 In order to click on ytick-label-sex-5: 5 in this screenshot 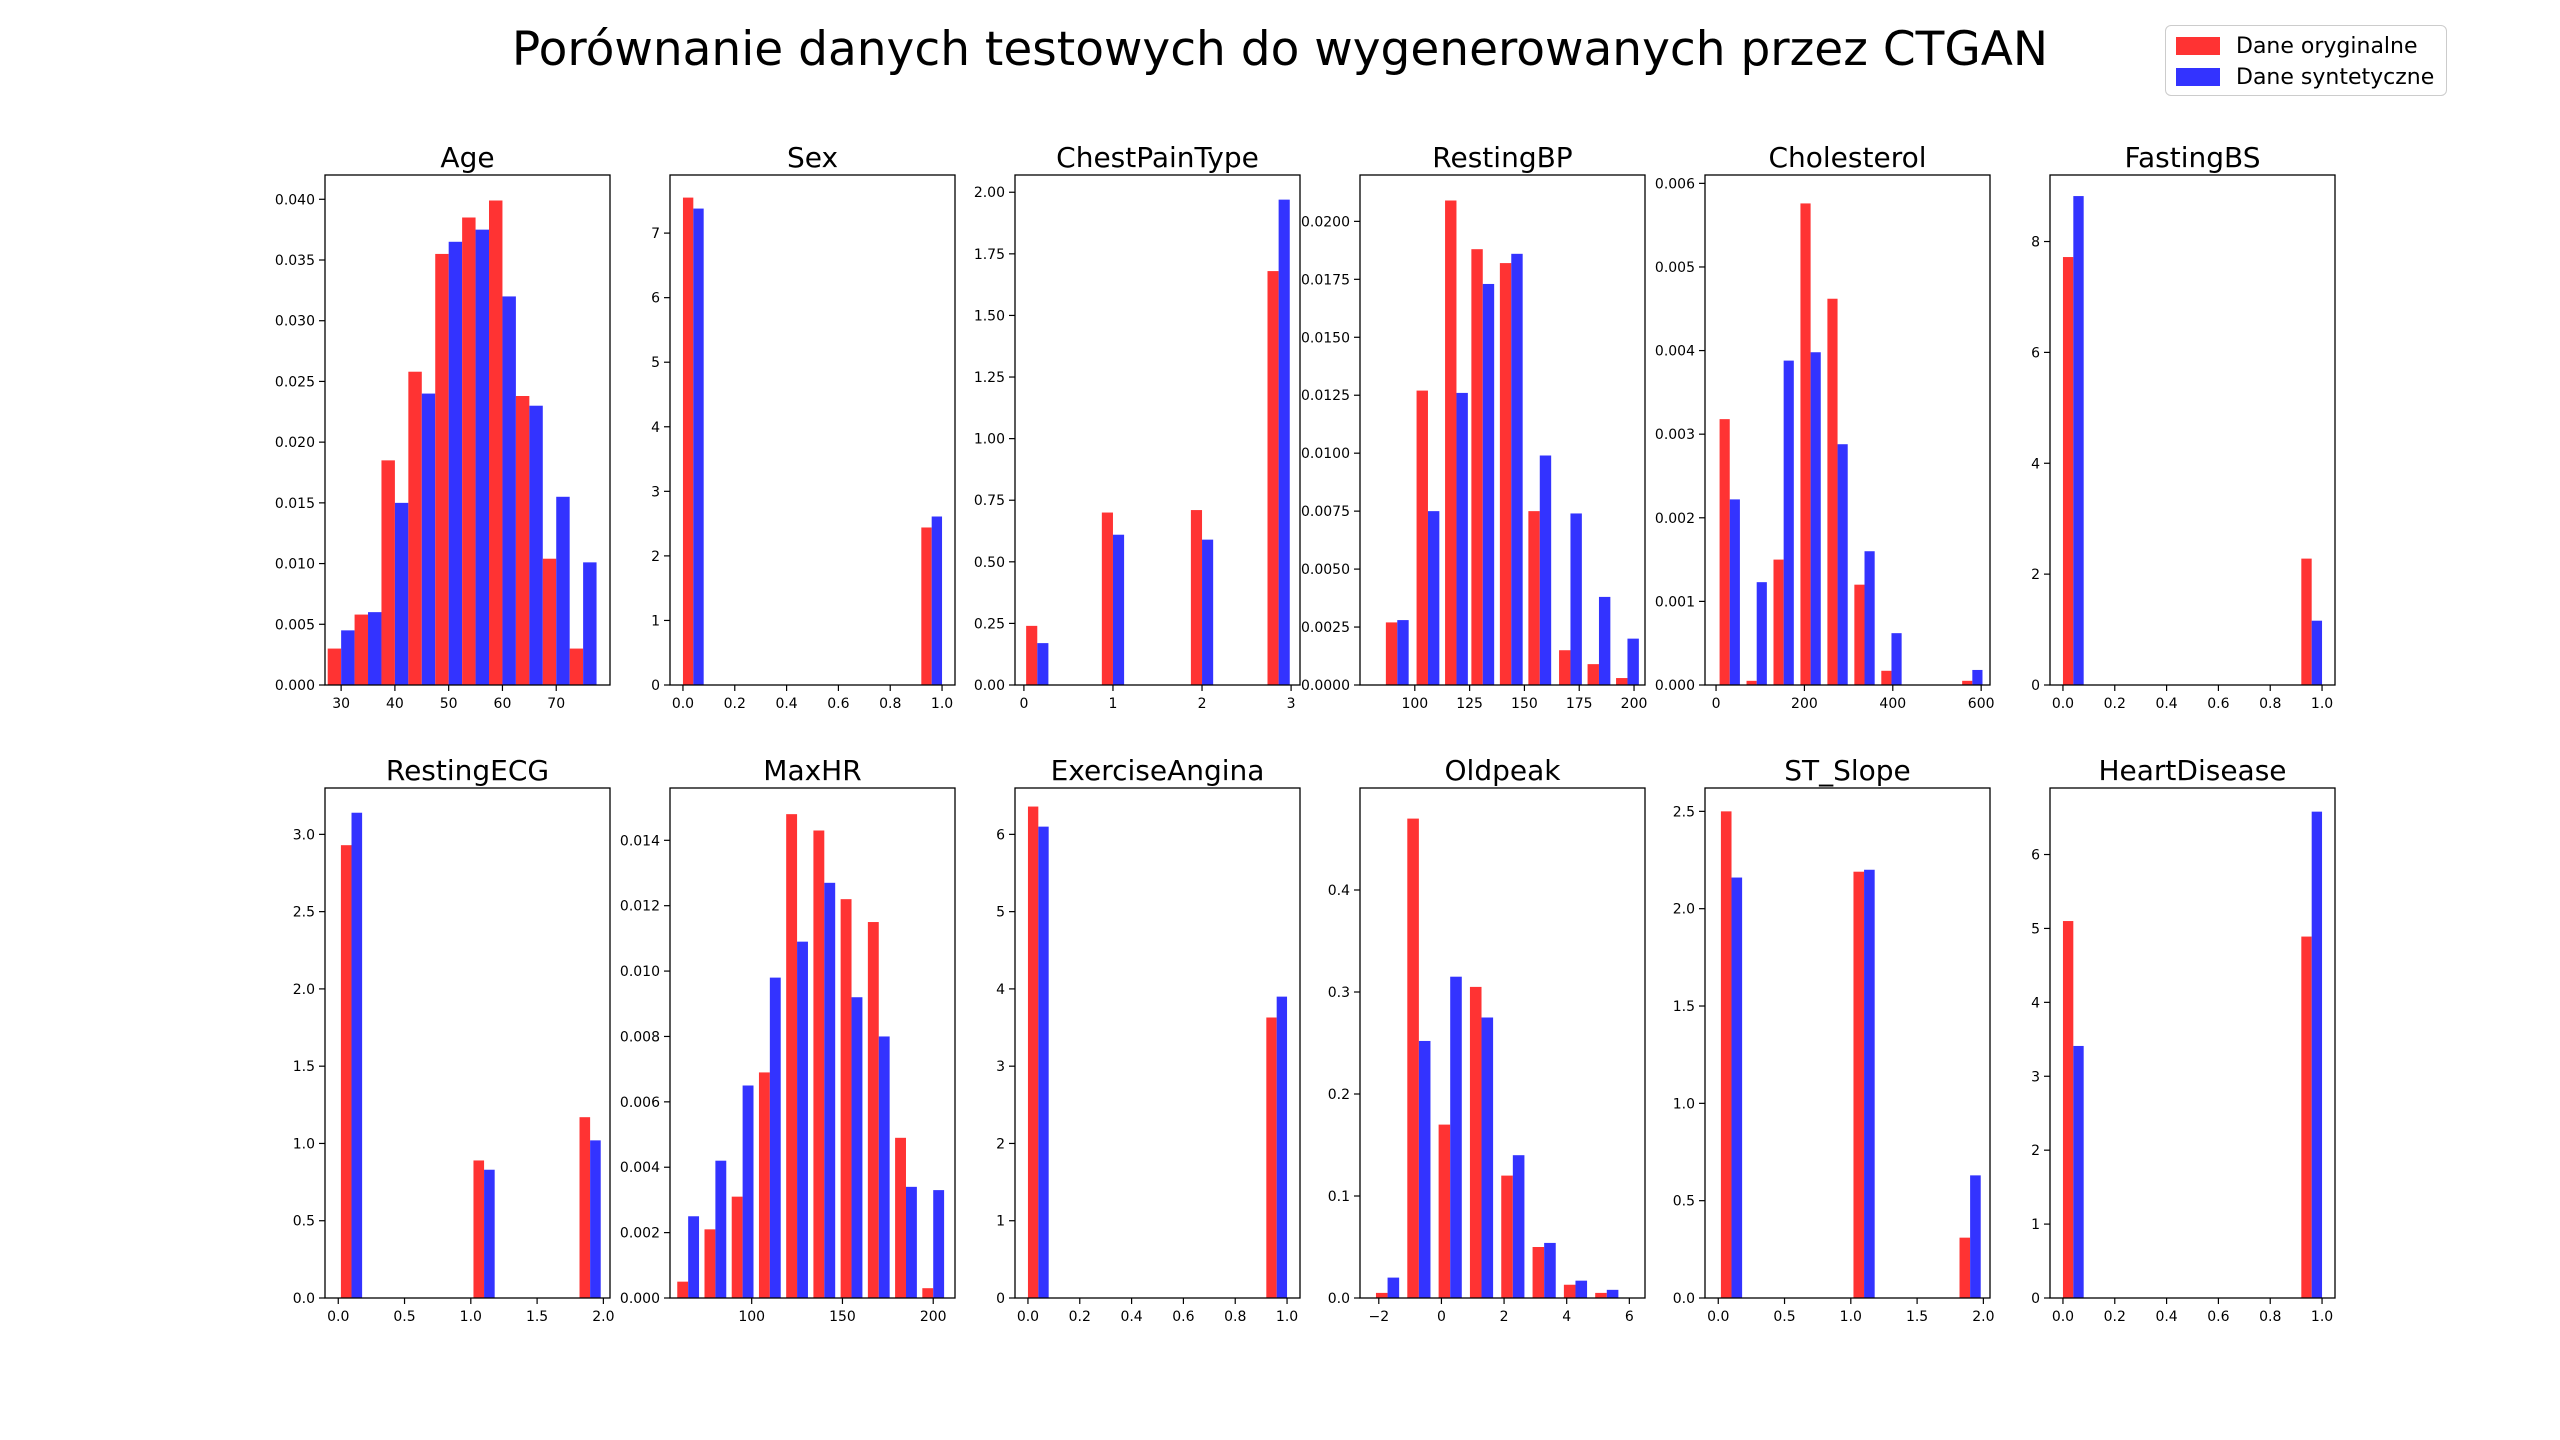, I will do `click(655, 363)`.